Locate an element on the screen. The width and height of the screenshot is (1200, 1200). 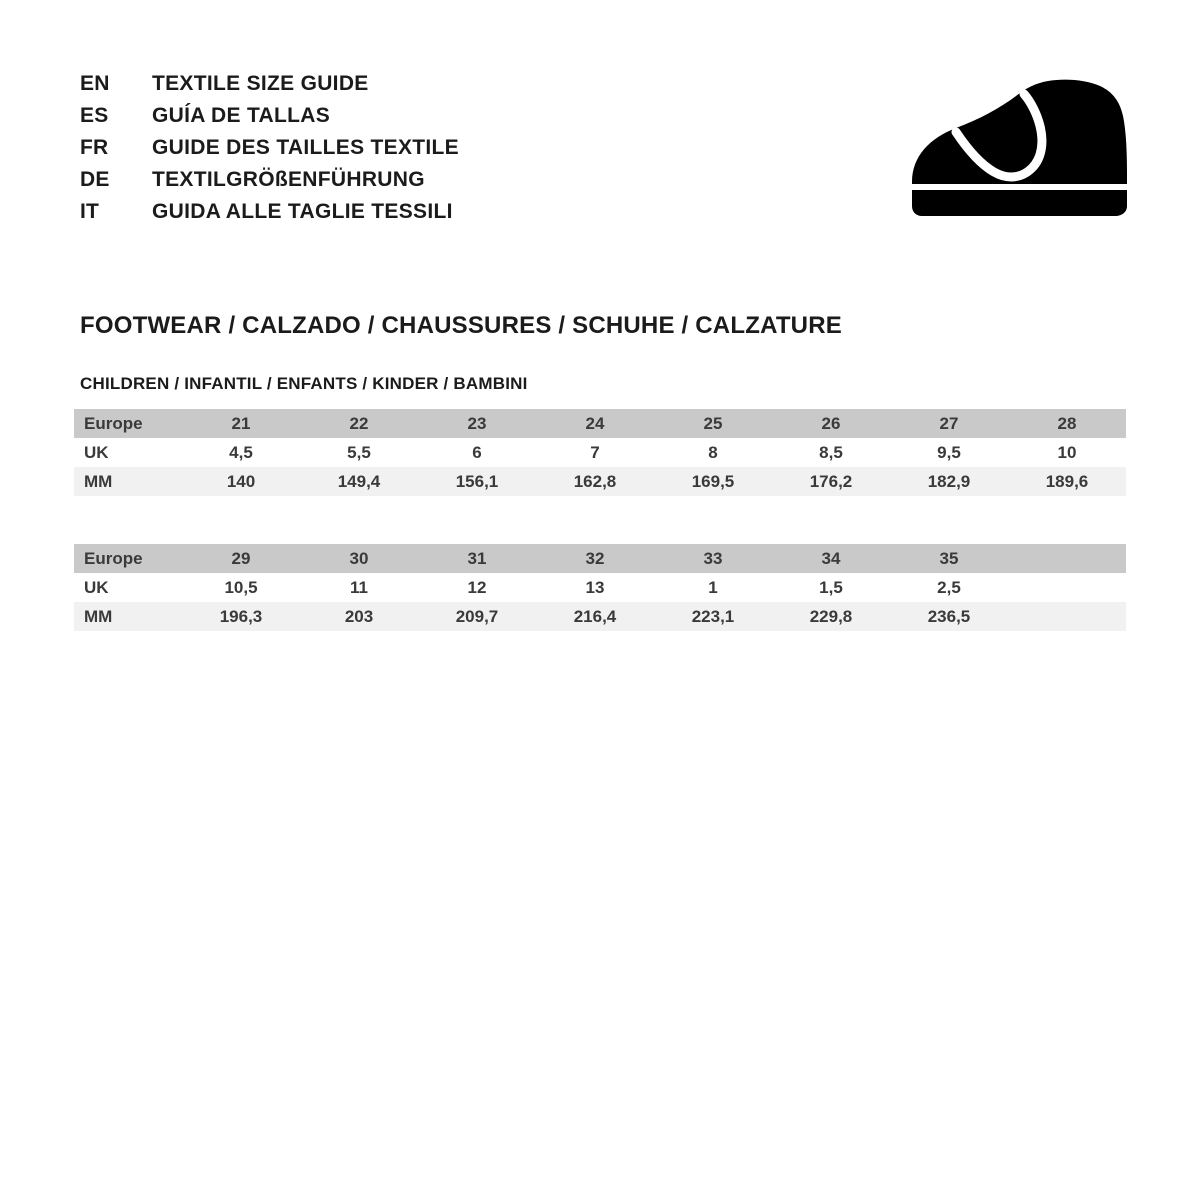
language-row: EN TEXTILE SIZE GUIDE is located at coordinates (605, 84).